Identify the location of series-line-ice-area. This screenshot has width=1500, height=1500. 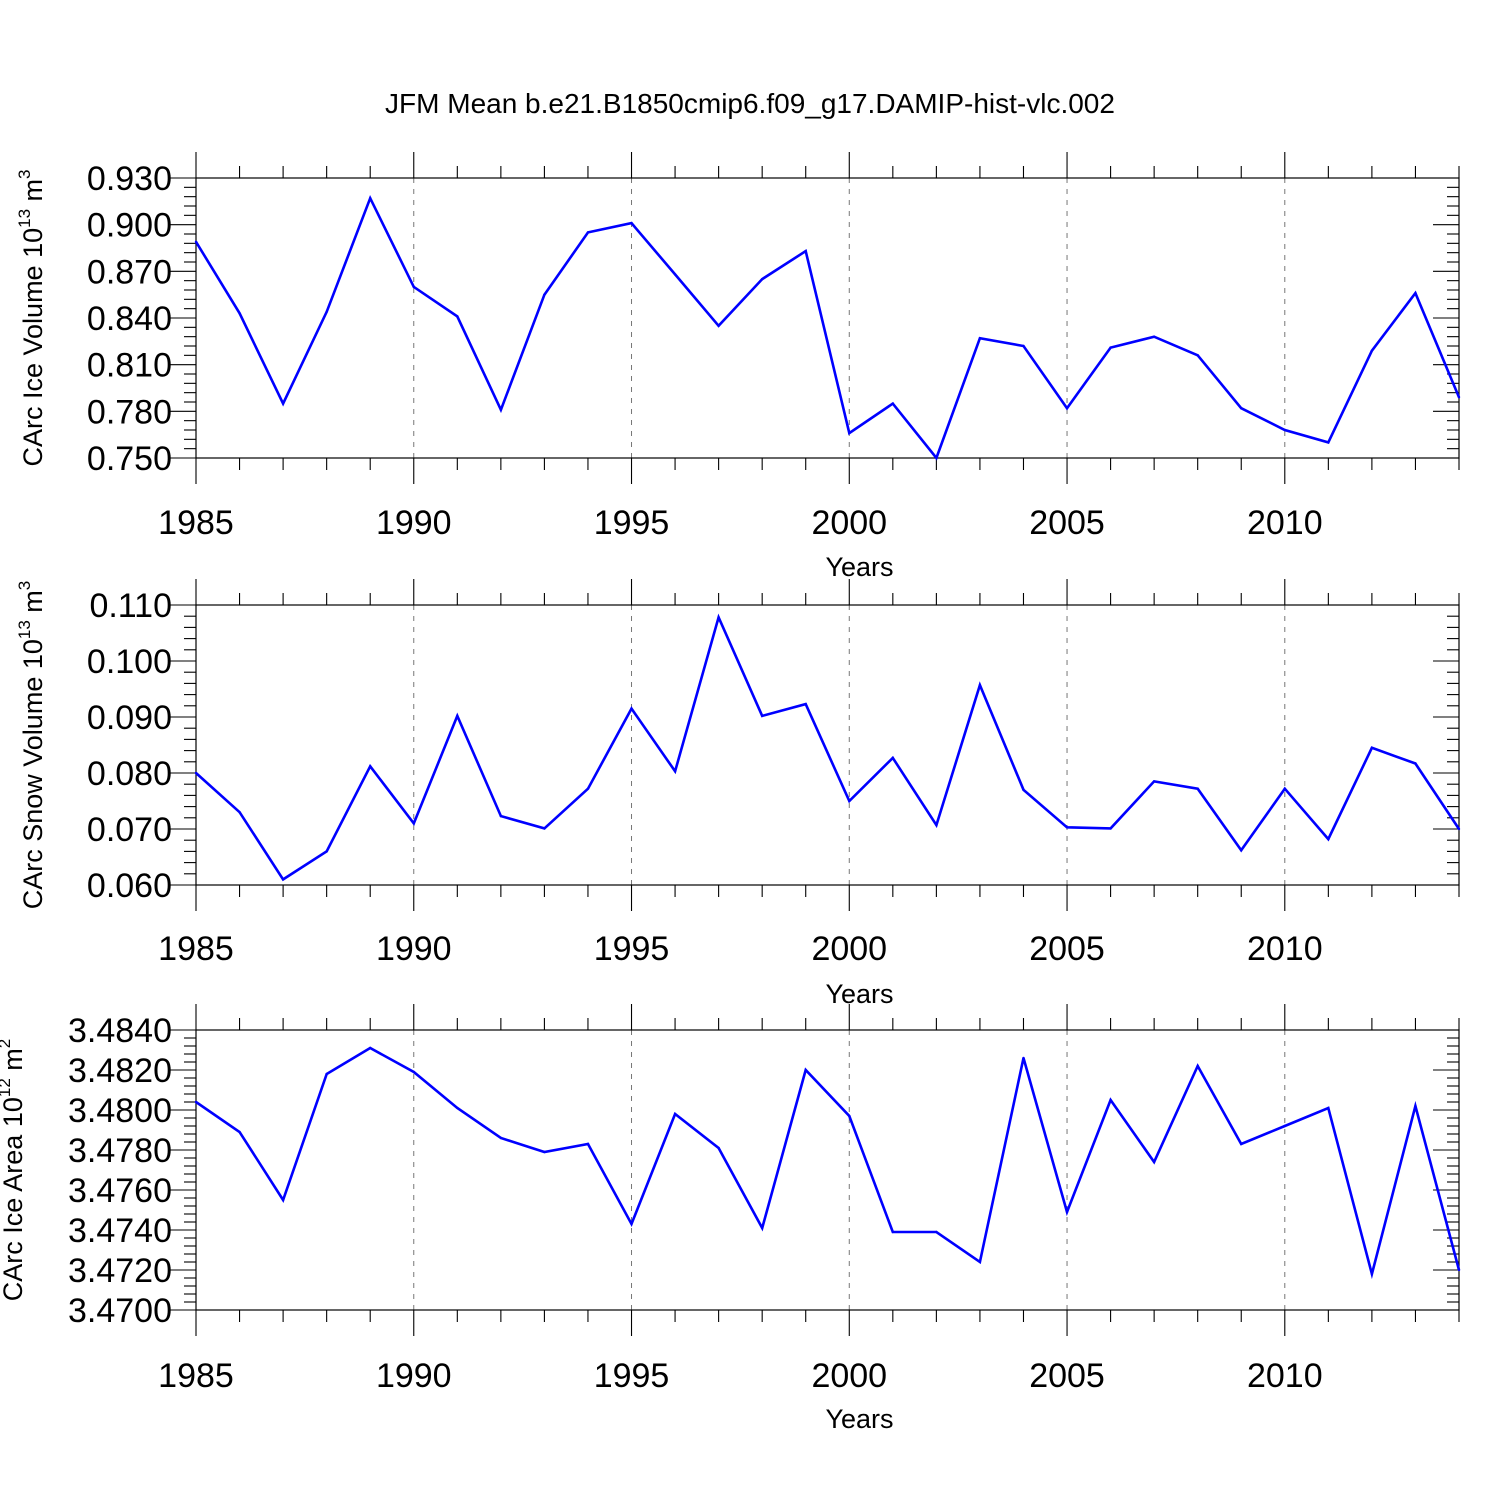
(828, 1163).